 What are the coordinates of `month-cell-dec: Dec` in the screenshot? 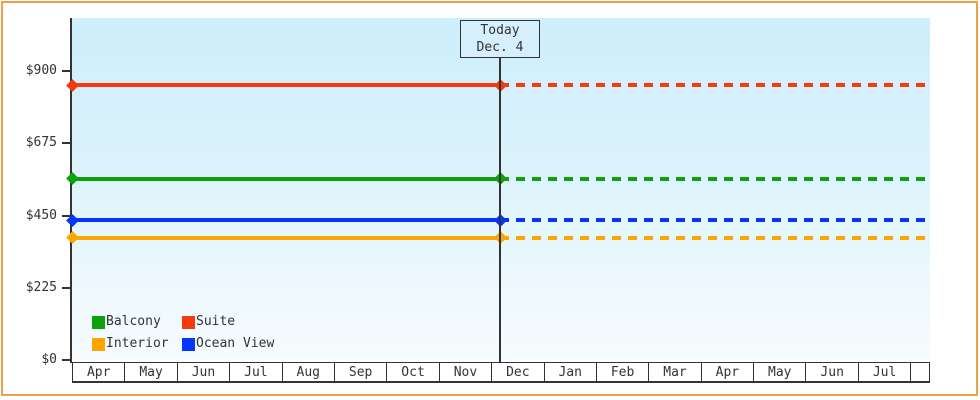 It's located at (518, 372).